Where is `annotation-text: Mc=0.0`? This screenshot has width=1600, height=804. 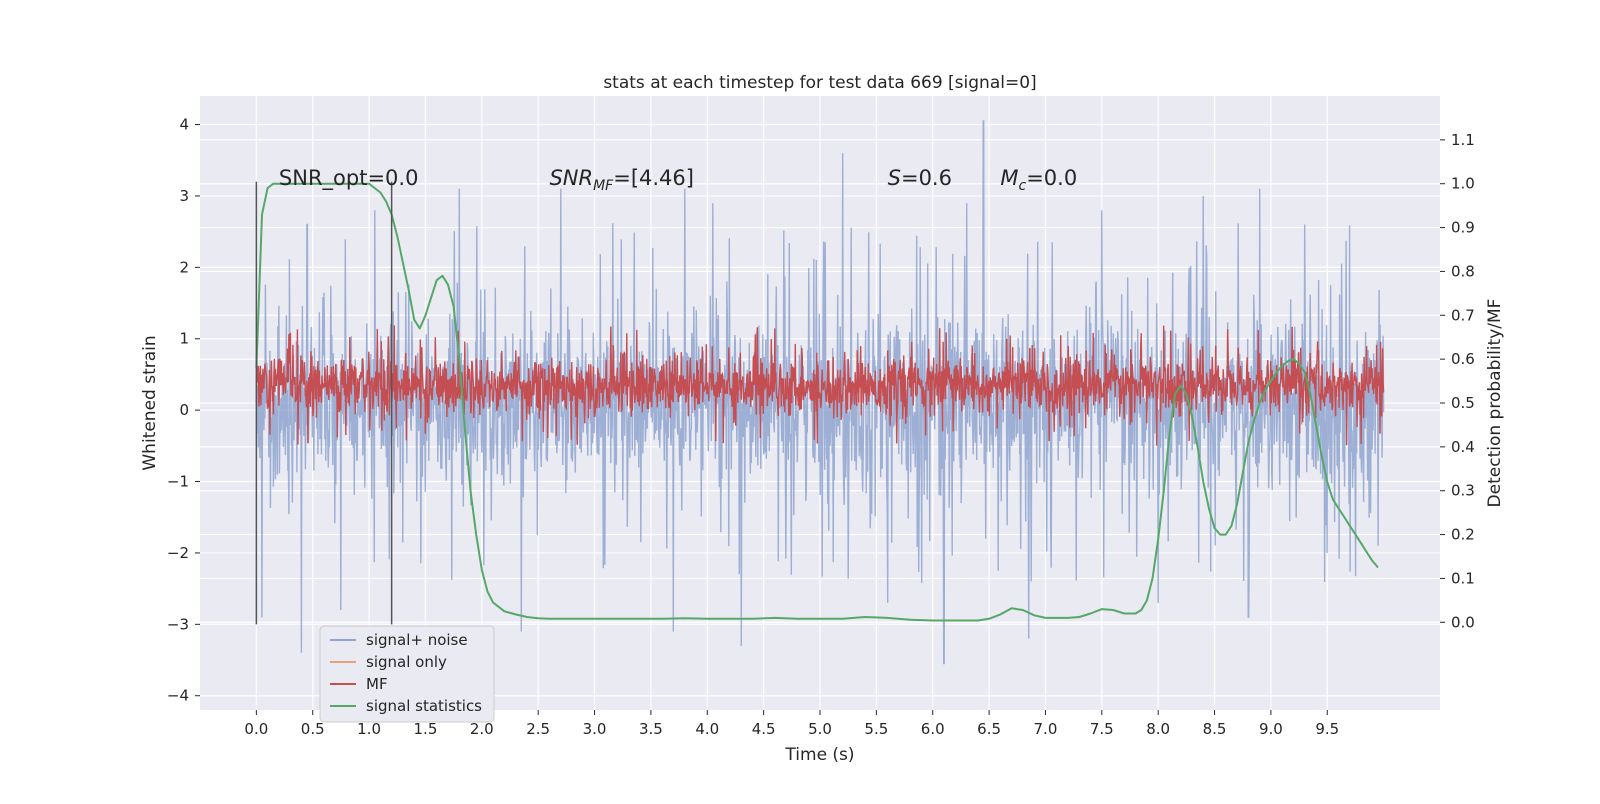
annotation-text: Mc=0.0 is located at coordinates (1038, 180).